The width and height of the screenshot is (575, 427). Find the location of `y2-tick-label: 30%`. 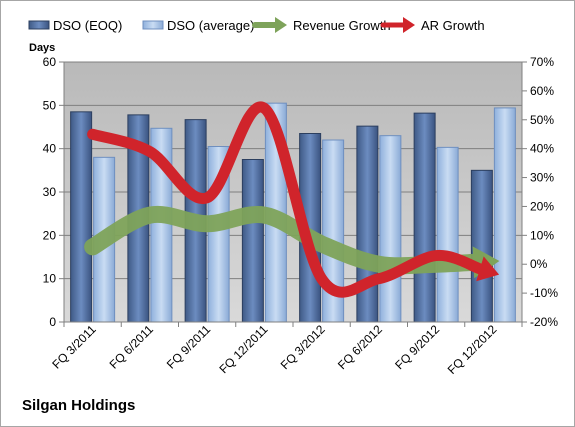

y2-tick-label: 30% is located at coordinates (542, 178).